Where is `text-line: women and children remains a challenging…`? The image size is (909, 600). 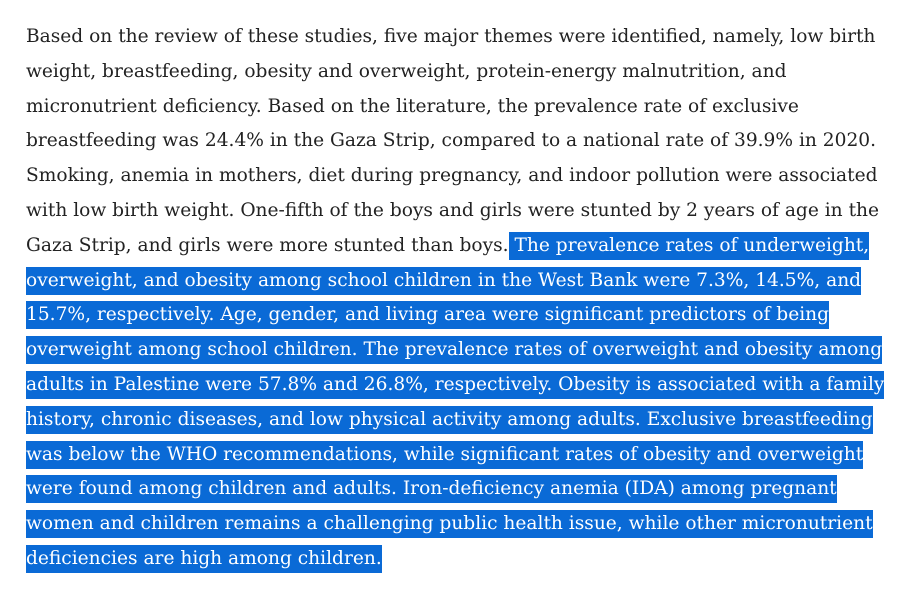 text-line: women and children remains a challenging… is located at coordinates (449, 524).